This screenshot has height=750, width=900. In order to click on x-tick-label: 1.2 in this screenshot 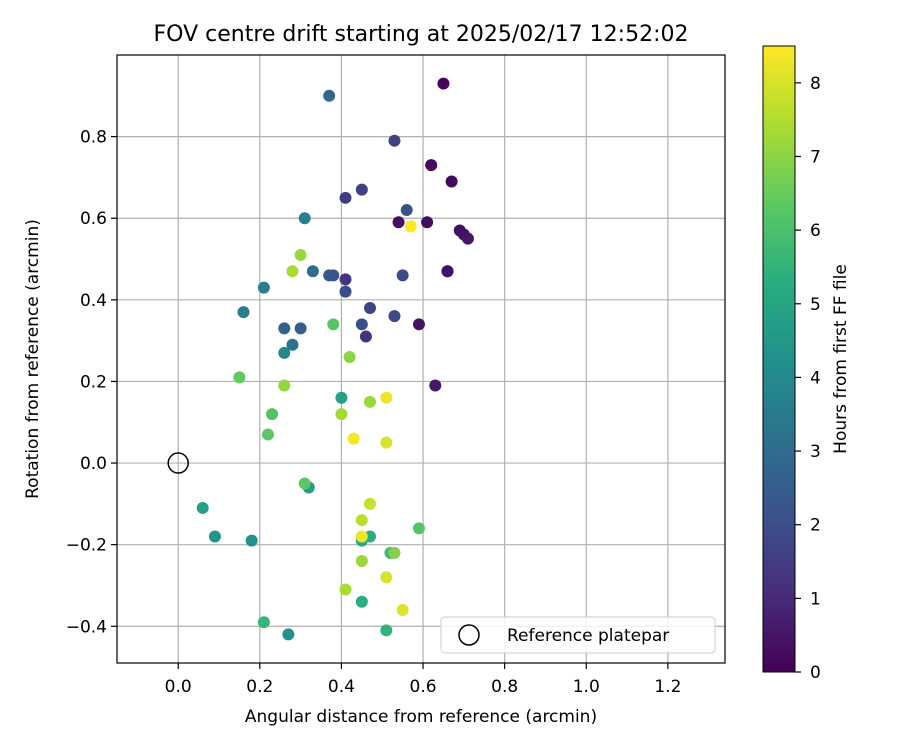, I will do `click(667, 687)`.